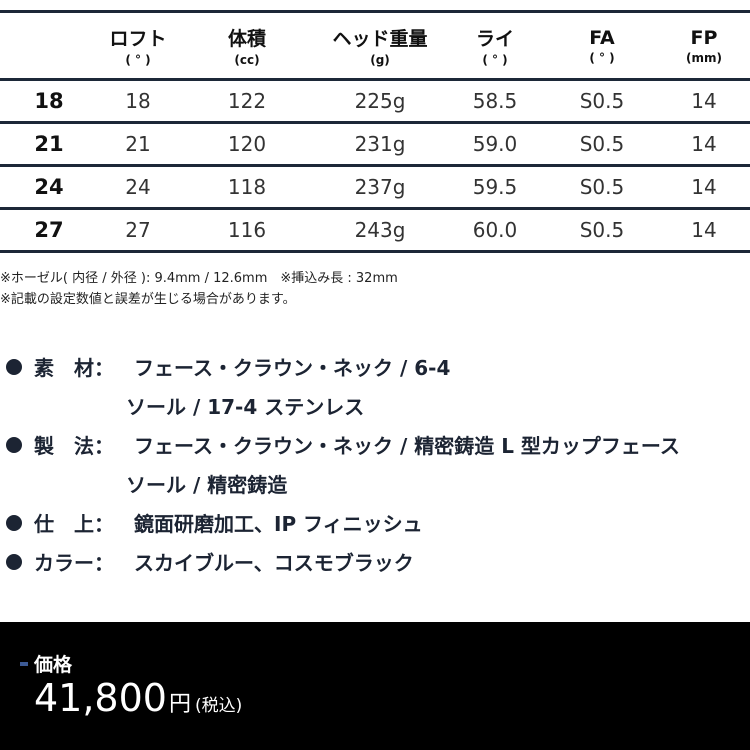  What do you see at coordinates (380, 101) in the screenshot?
I see `table-cell: 225g` at bounding box center [380, 101].